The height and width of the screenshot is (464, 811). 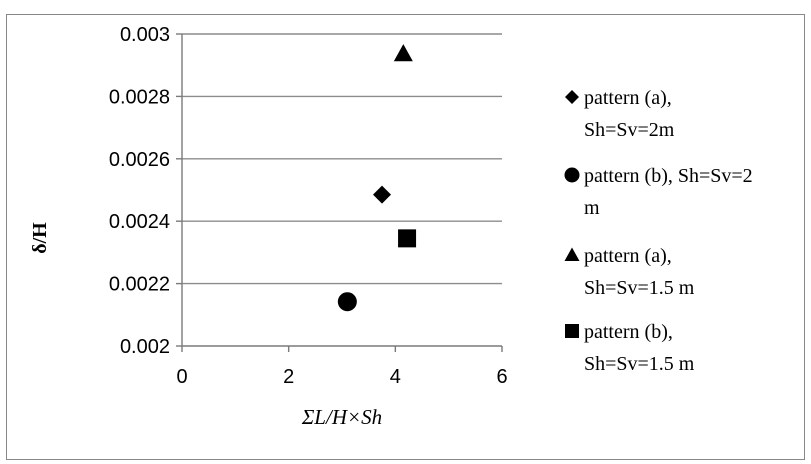 What do you see at coordinates (629, 130) in the screenshot?
I see `legend-label: Sh=Sv=2m` at bounding box center [629, 130].